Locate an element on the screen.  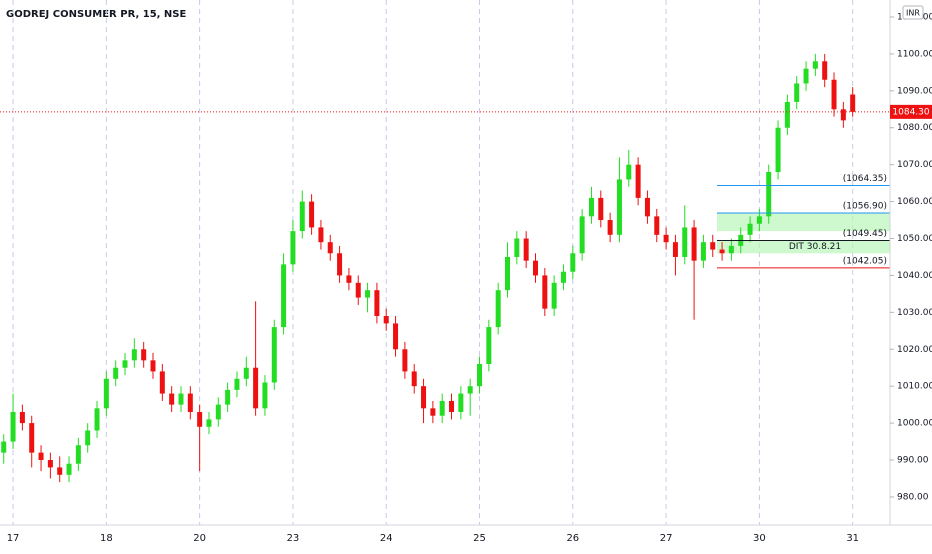
level-label: (1042.05) is located at coordinates (865, 261).